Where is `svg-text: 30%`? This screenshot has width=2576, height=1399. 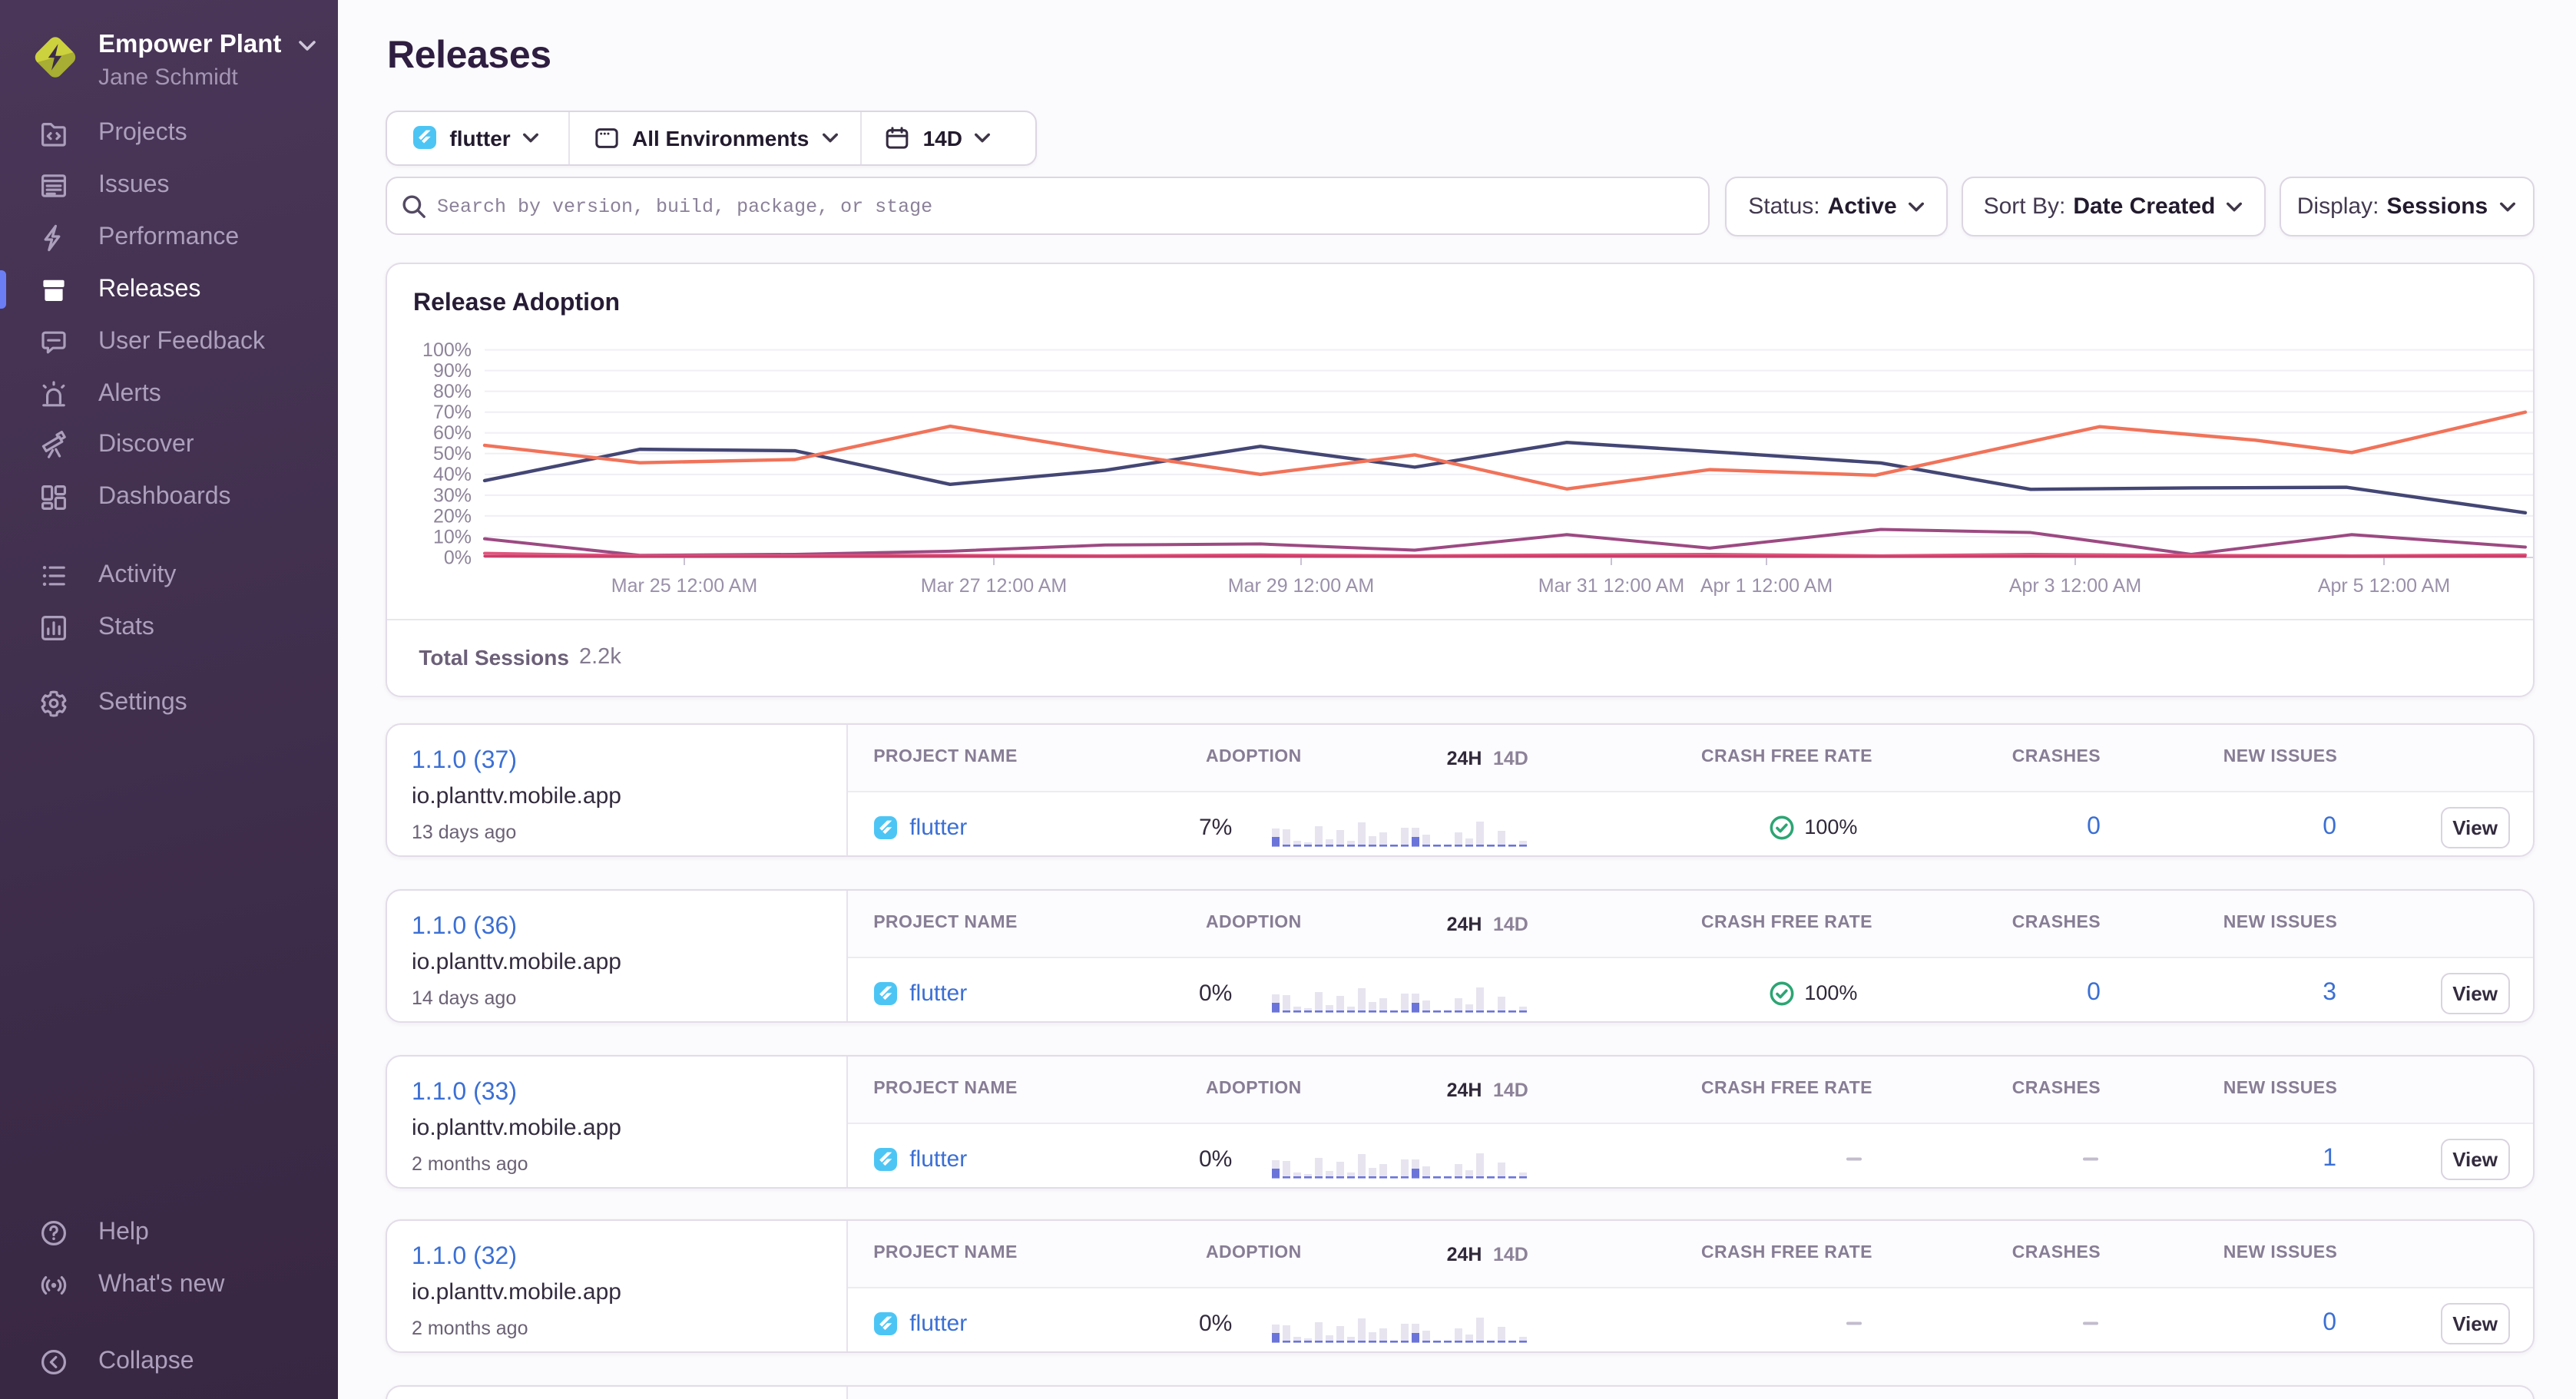
svg-text: 30% is located at coordinates (453, 496).